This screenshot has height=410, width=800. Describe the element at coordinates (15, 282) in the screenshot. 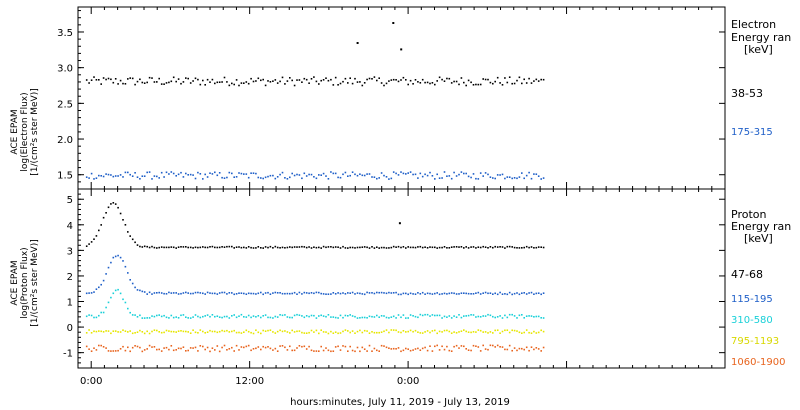

I see `proton-ylabel-line-1: ACE EPAM` at that location.